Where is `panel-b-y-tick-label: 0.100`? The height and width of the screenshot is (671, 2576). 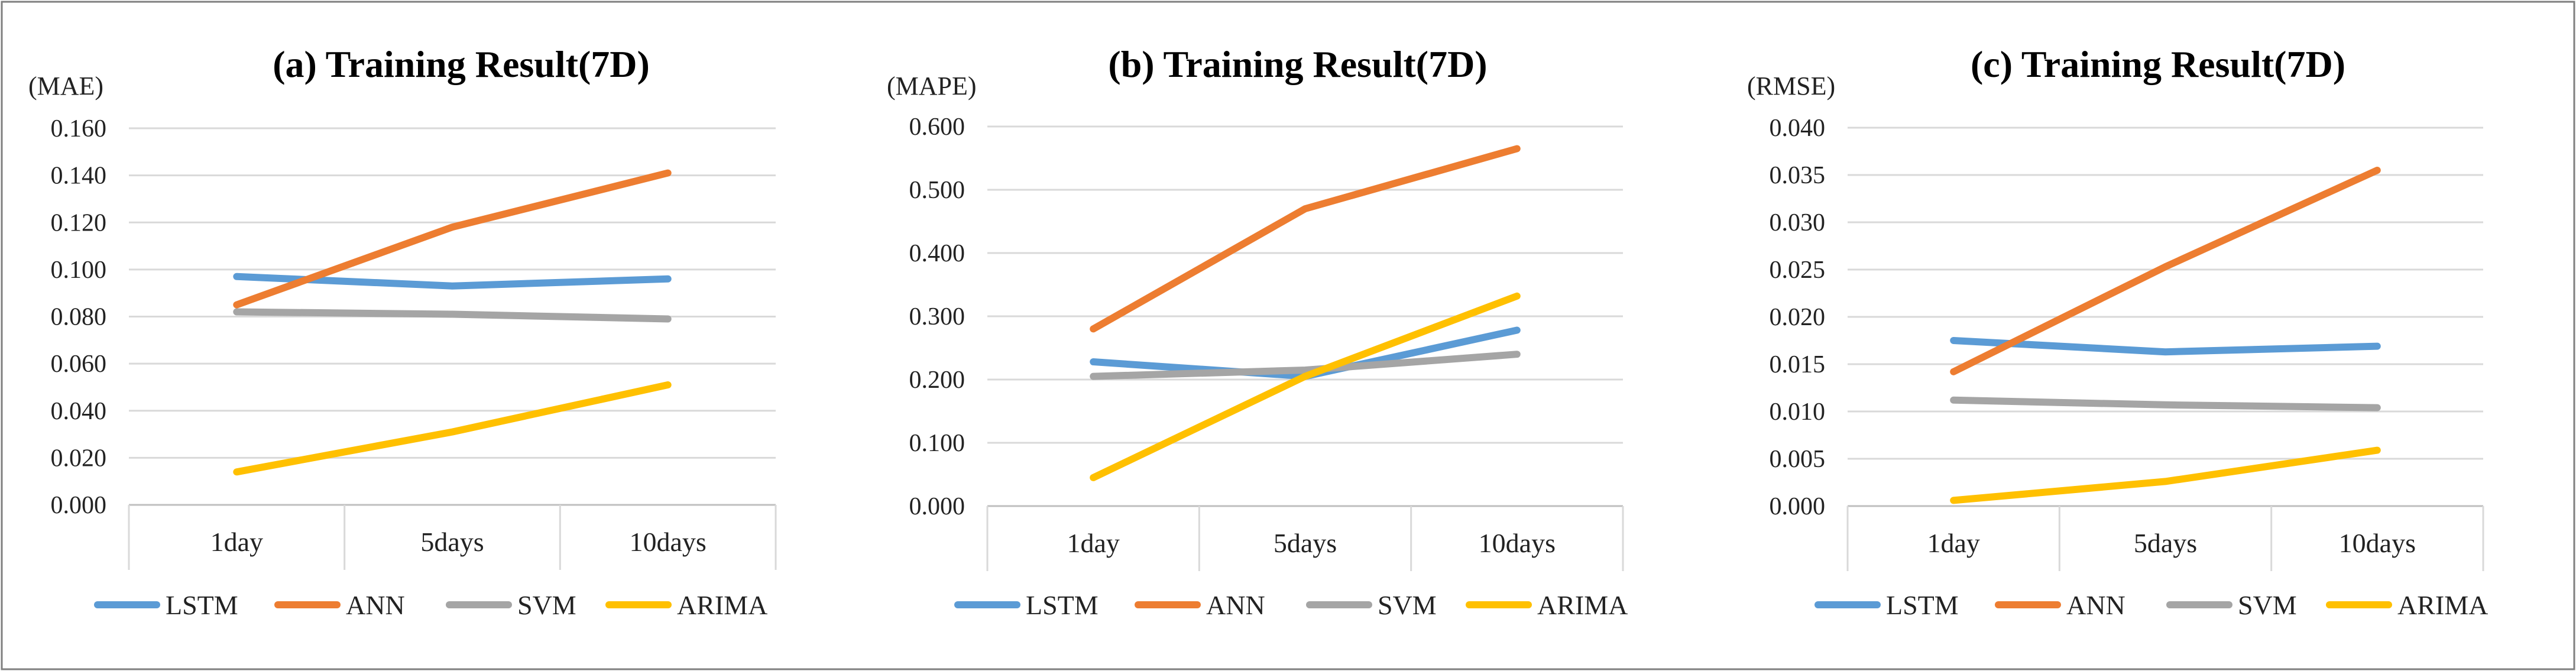 panel-b-y-tick-label: 0.100 is located at coordinates (937, 443).